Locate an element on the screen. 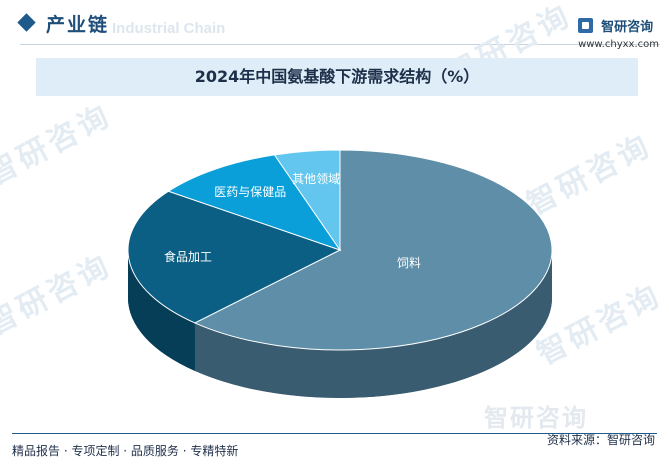 The height and width of the screenshot is (465, 669). brand-logo-icon is located at coordinates (586, 25).